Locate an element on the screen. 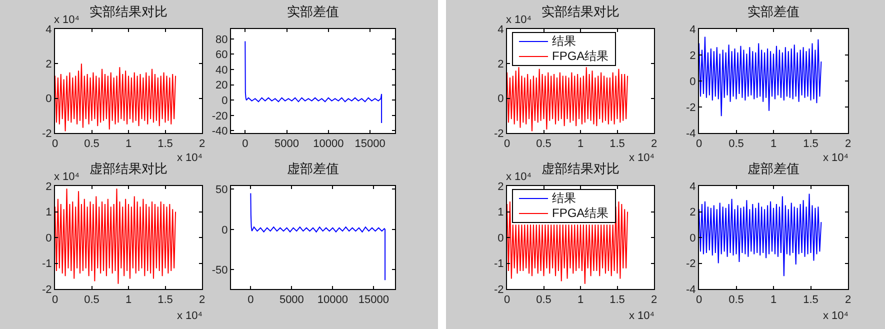  y-tick-label: 60 is located at coordinates (222, 55).